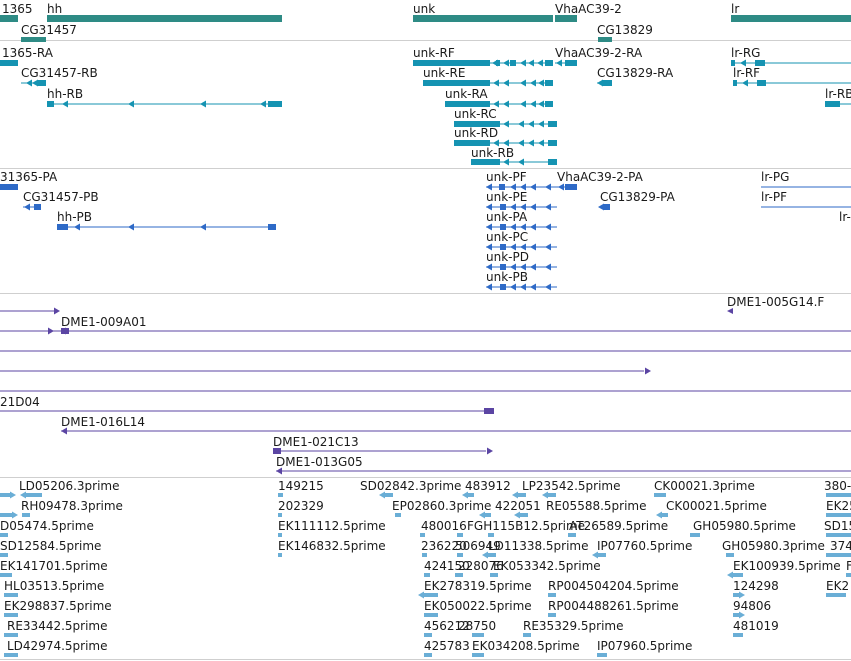  Describe the element at coordinates (521, 124) in the screenshot. I see `transcript-unk-rc-strand-arrow` at that location.